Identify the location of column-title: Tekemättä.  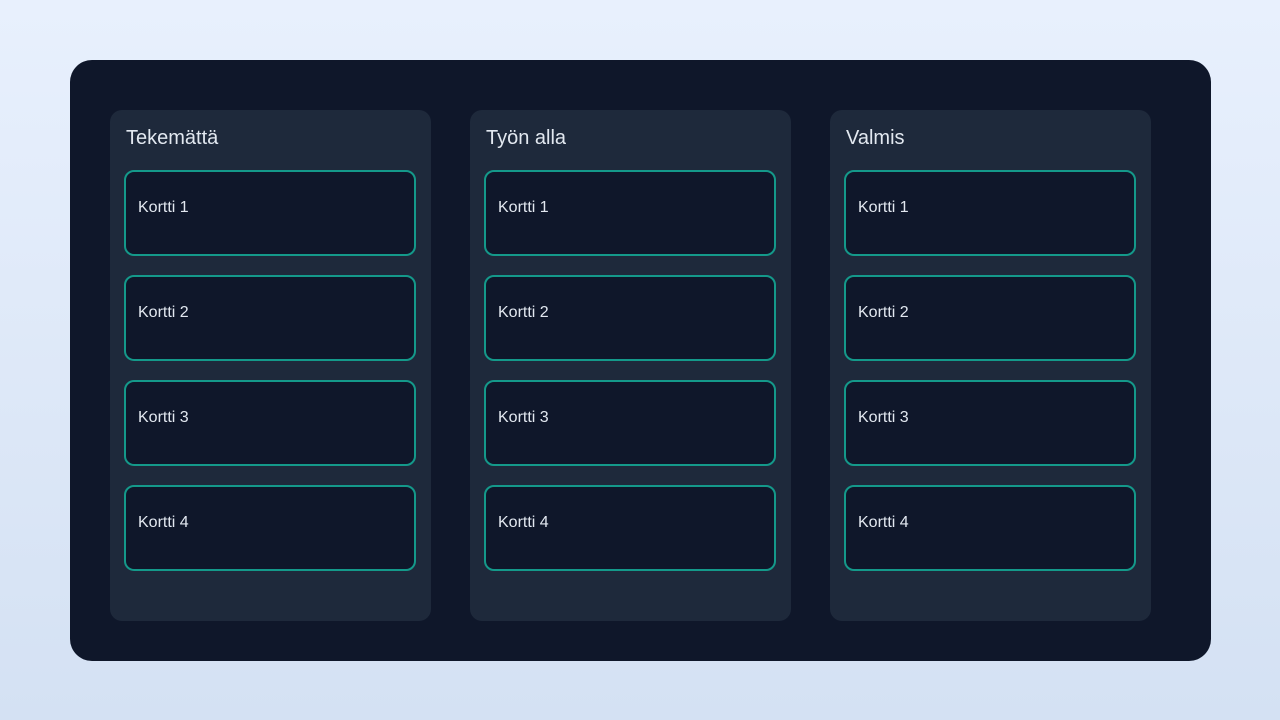
(172, 138).